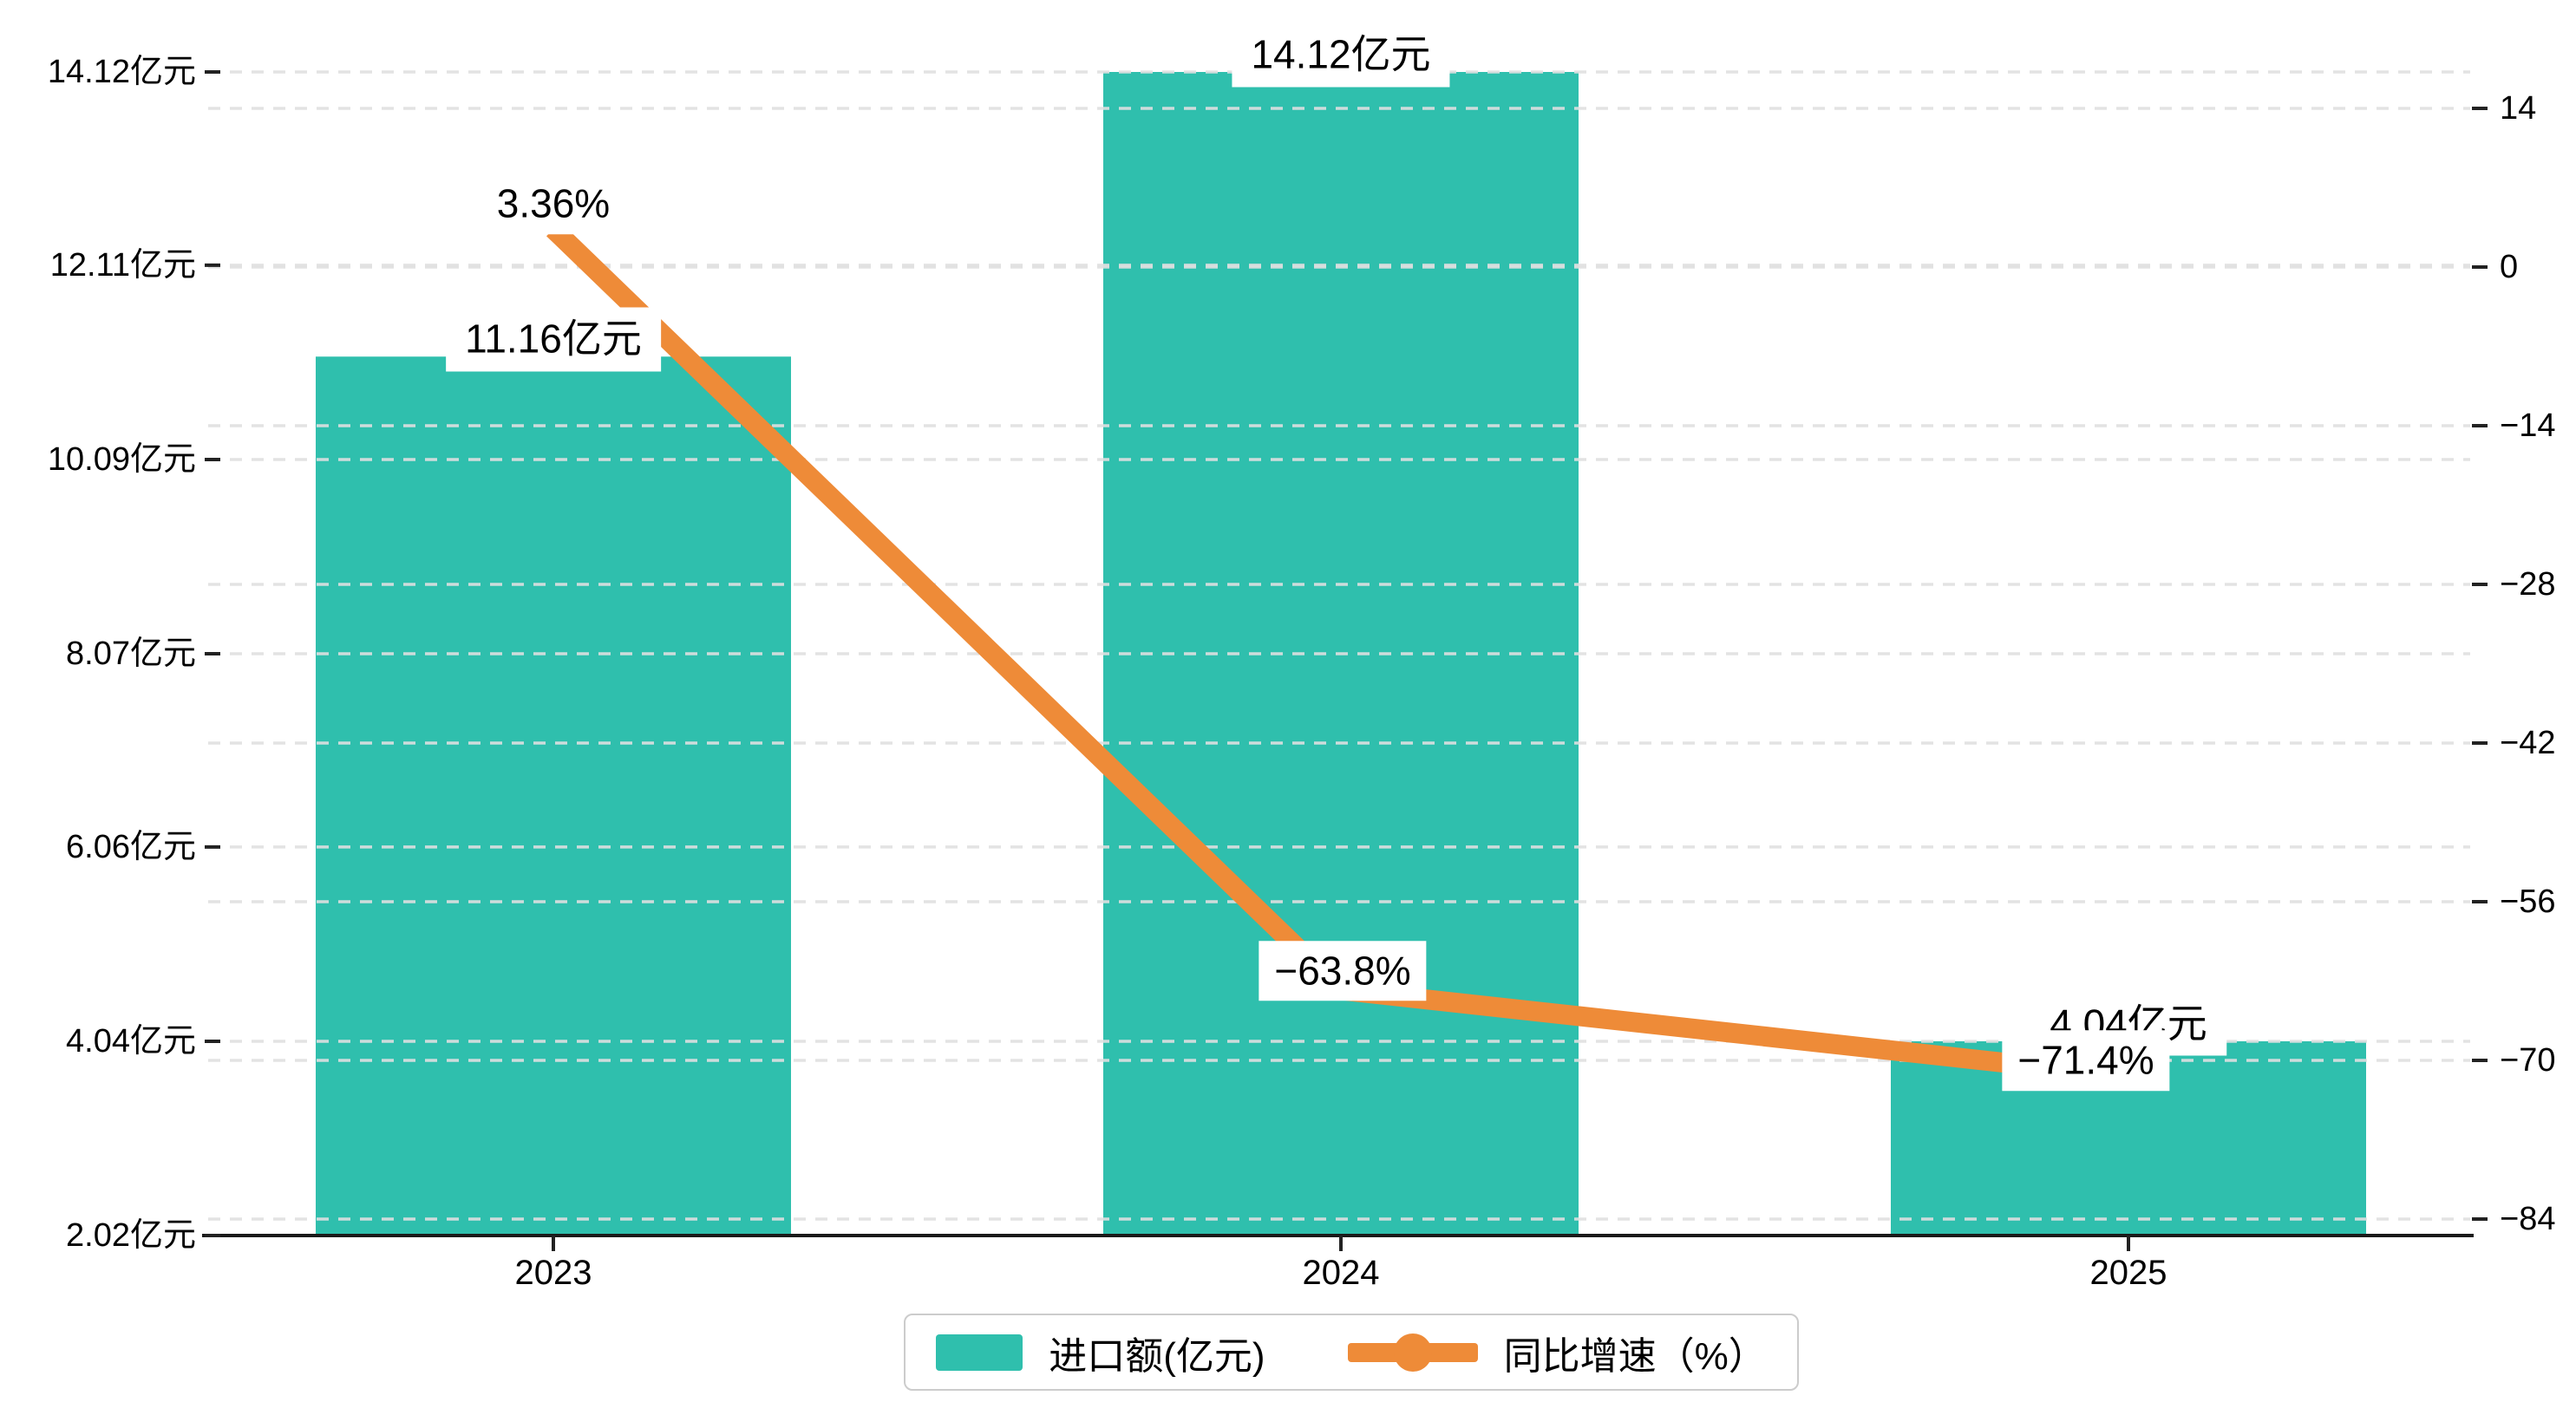 The height and width of the screenshot is (1415, 2576). Describe the element at coordinates (2527, 743) in the screenshot. I see `right-axis-label-4: −42` at that location.